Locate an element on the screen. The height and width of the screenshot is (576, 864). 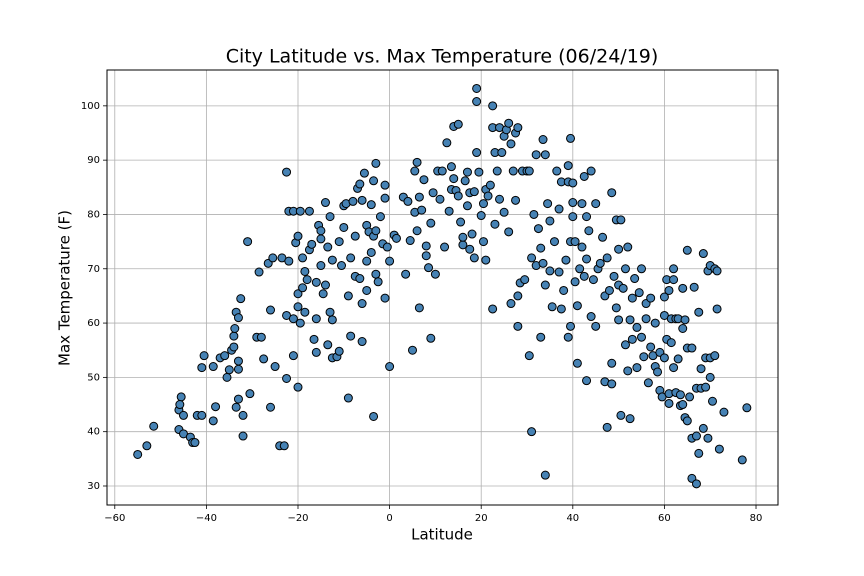
x-tick-label: −60 is located at coordinates (114, 518).